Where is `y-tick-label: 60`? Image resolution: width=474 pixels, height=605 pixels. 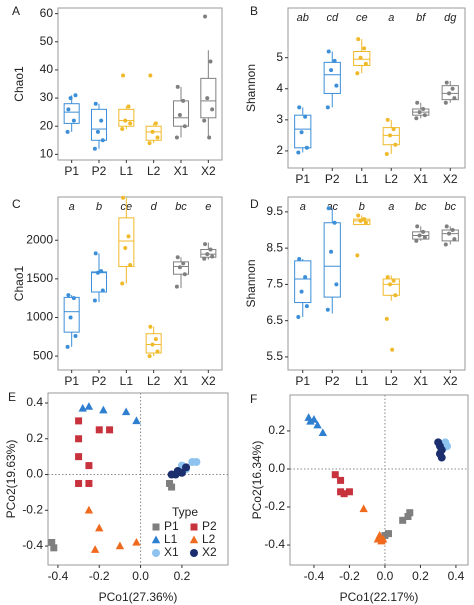 y-tick-label: 60 is located at coordinates (47, 13).